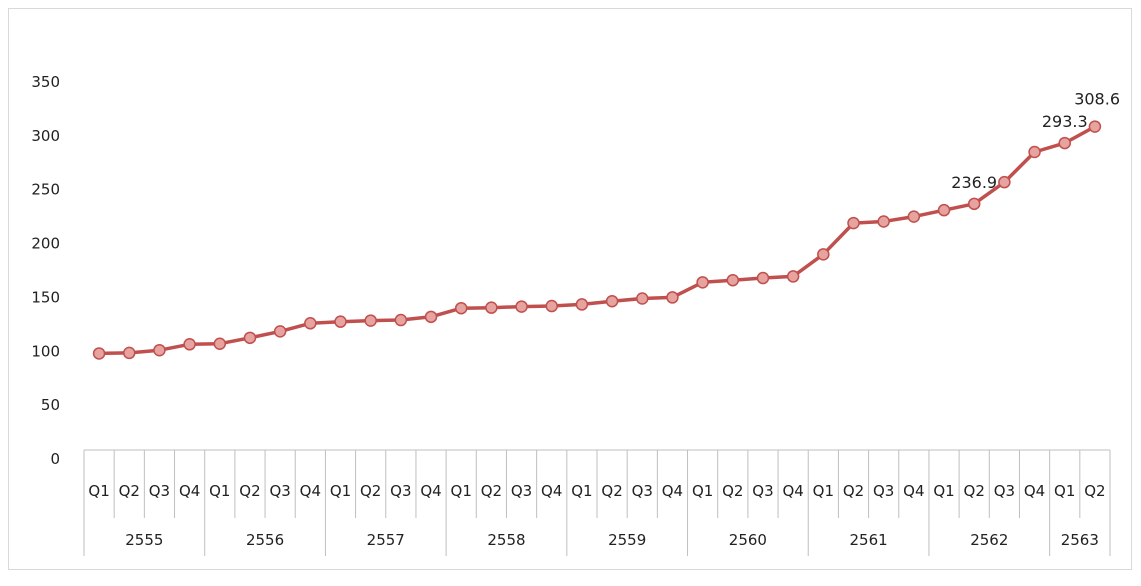 This screenshot has width=1141, height=586. What do you see at coordinates (627, 540) in the screenshot?
I see `year-tick-label: 2559` at bounding box center [627, 540].